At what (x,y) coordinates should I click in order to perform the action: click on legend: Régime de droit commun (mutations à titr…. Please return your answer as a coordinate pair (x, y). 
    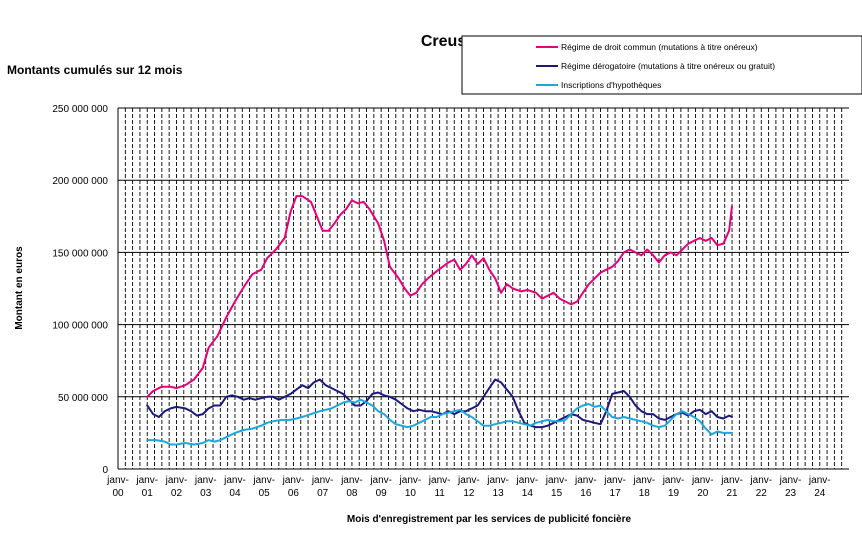
    Looking at the image, I should click on (661, 65).